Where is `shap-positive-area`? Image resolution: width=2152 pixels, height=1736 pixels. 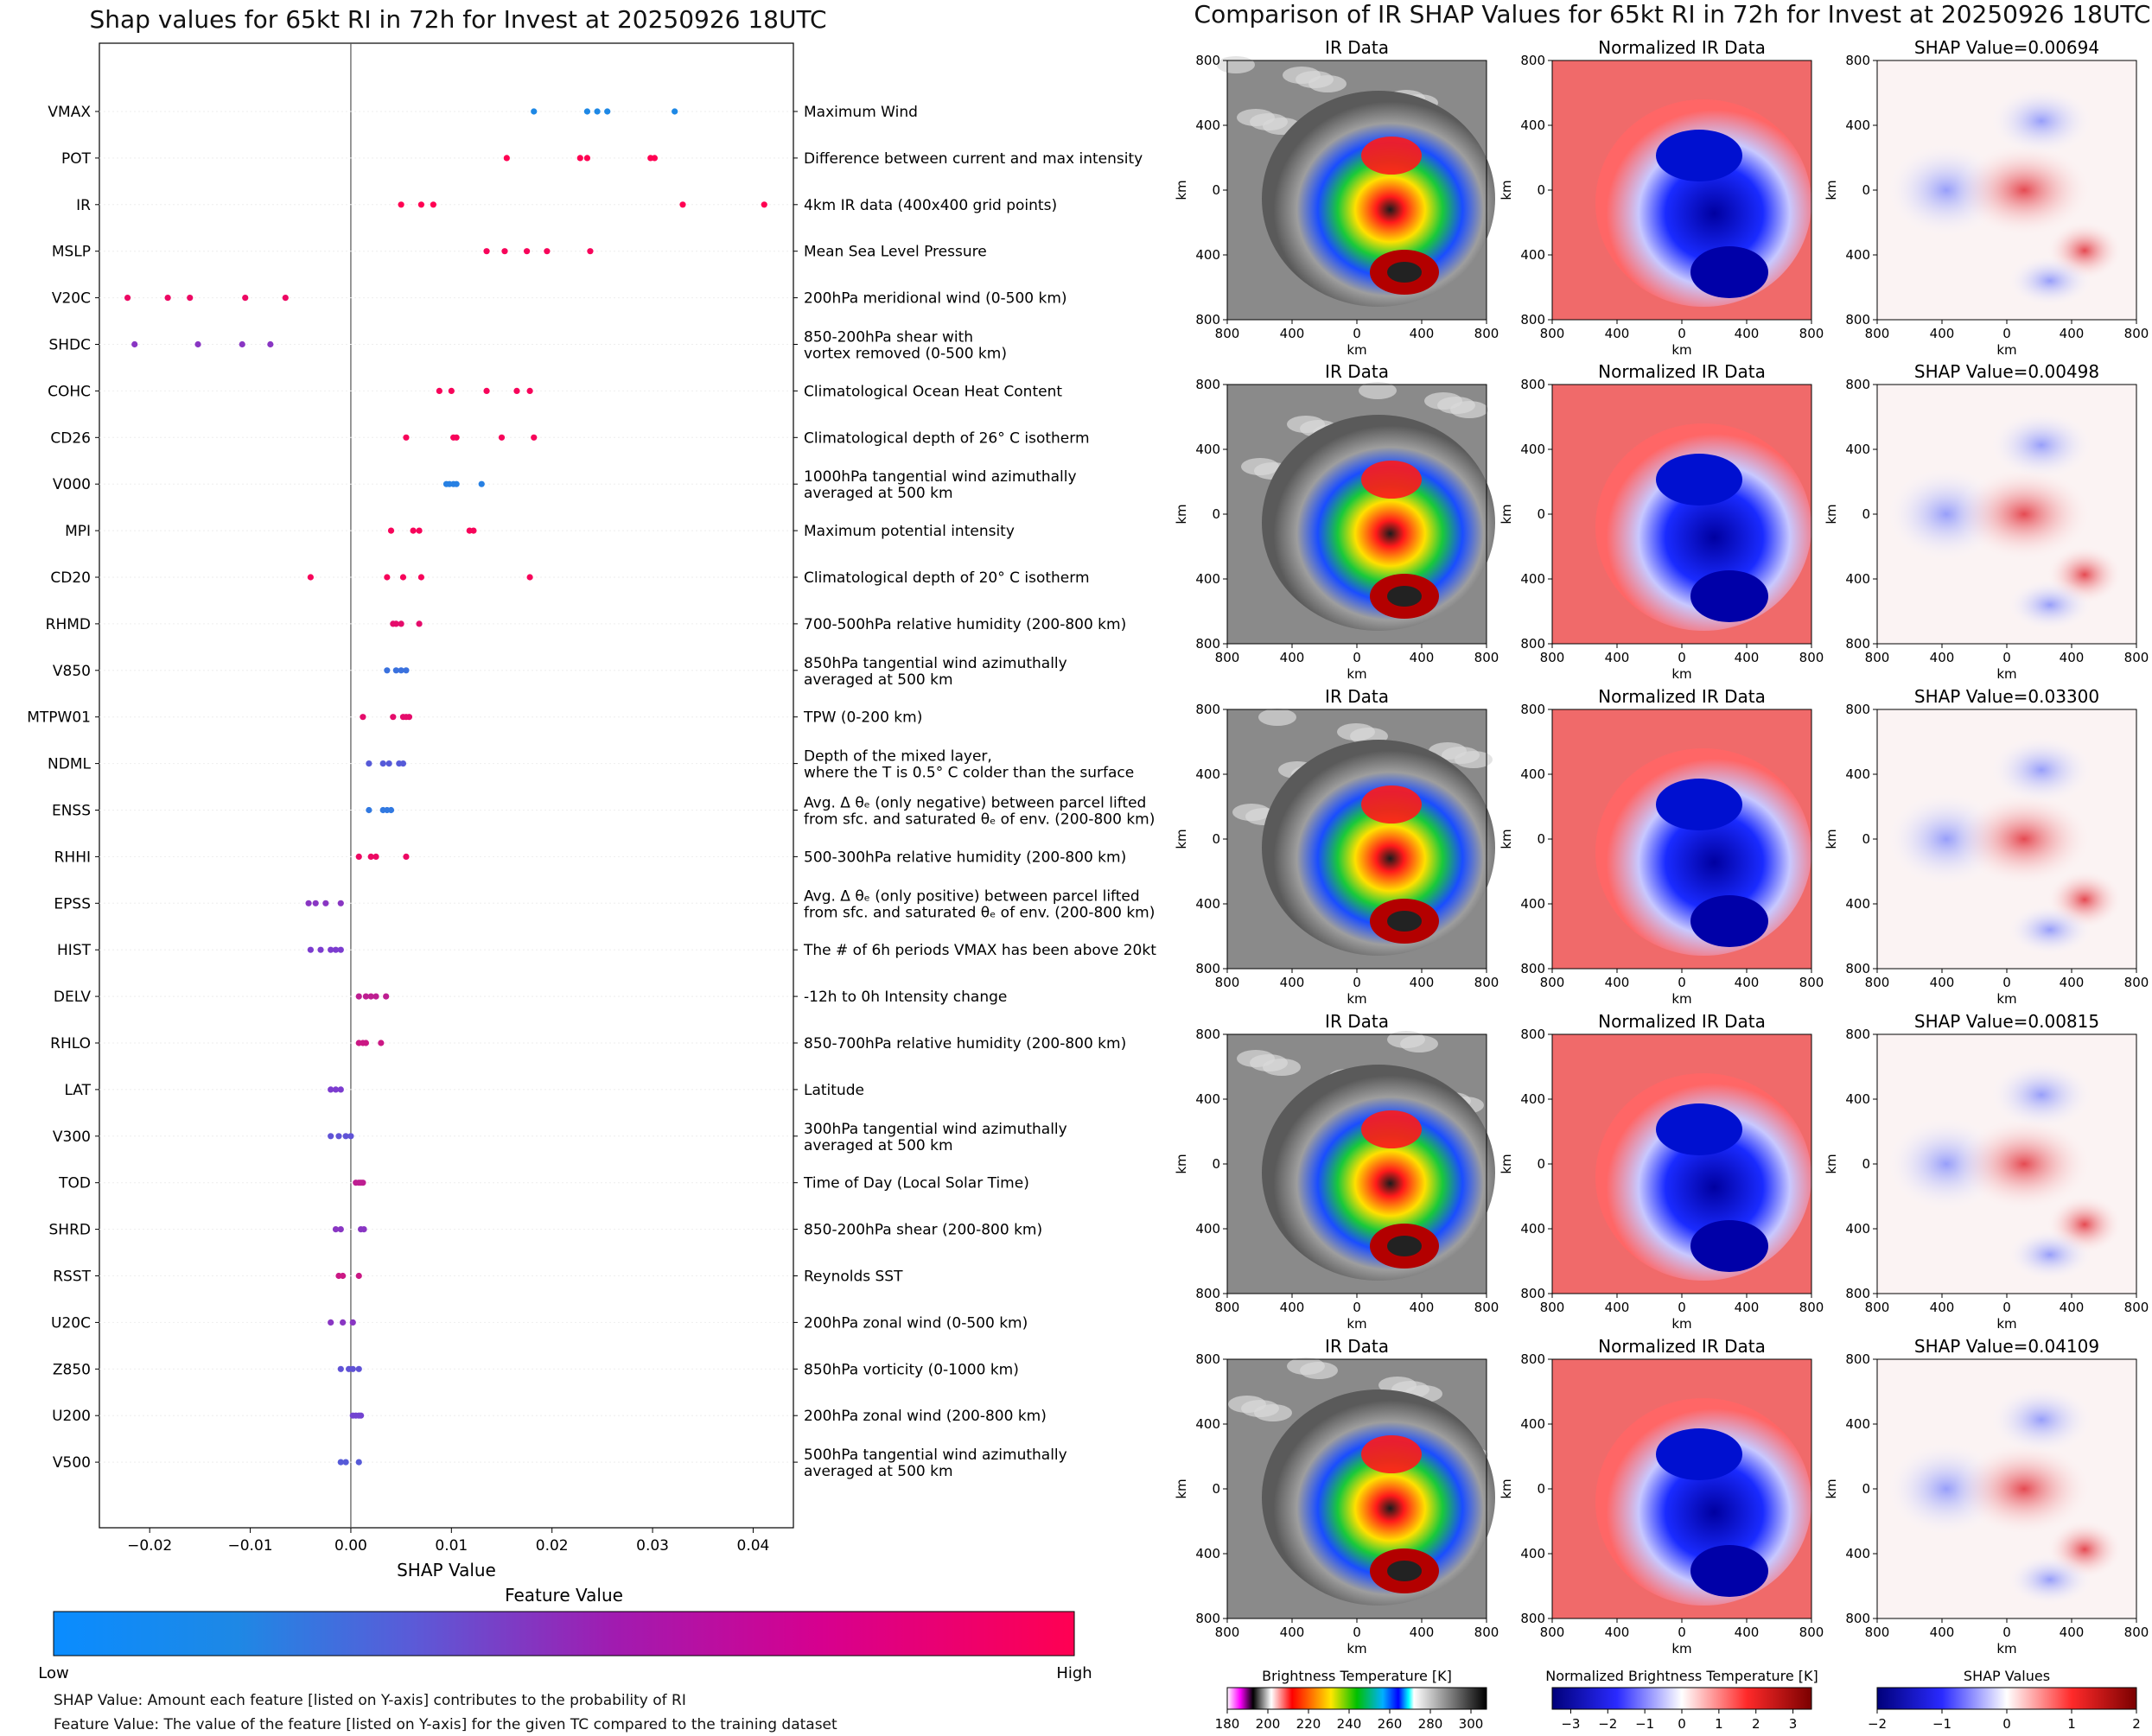 shap-positive-area is located at coordinates (2024, 839).